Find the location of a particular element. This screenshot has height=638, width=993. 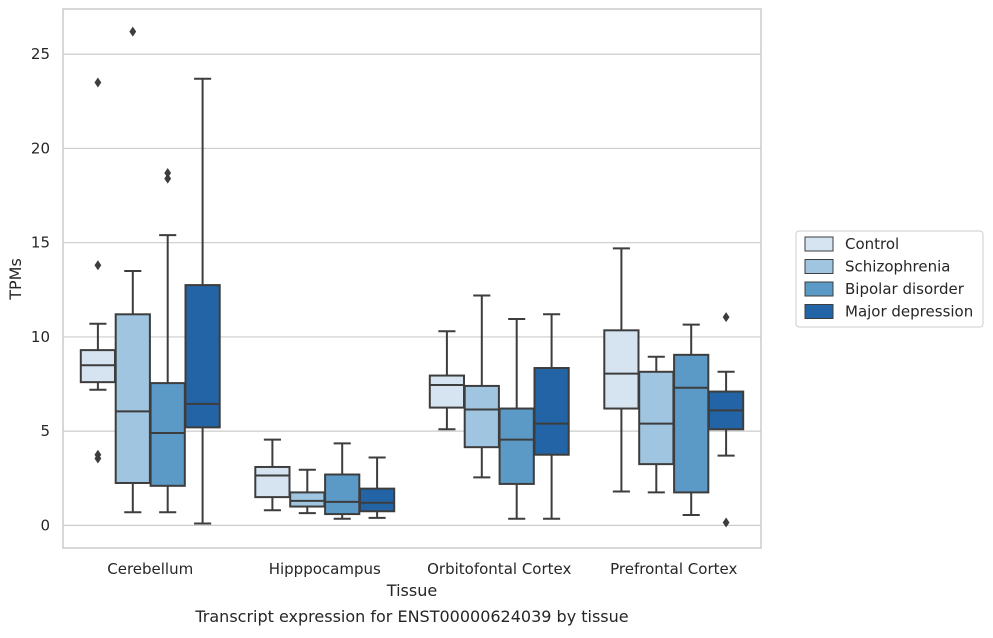

legend-label: Schizophrenia is located at coordinates (897, 267).